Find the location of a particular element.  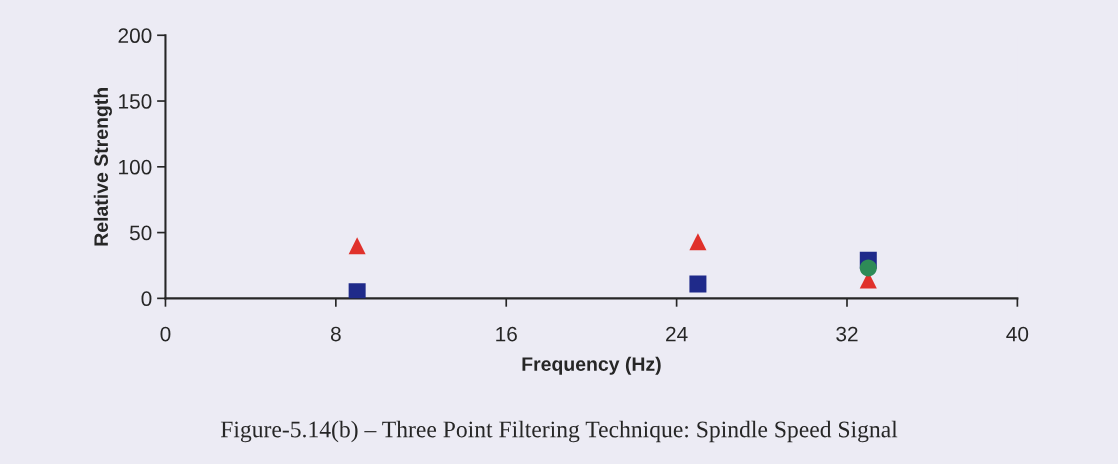

x-tick-label: 24 is located at coordinates (677, 334).